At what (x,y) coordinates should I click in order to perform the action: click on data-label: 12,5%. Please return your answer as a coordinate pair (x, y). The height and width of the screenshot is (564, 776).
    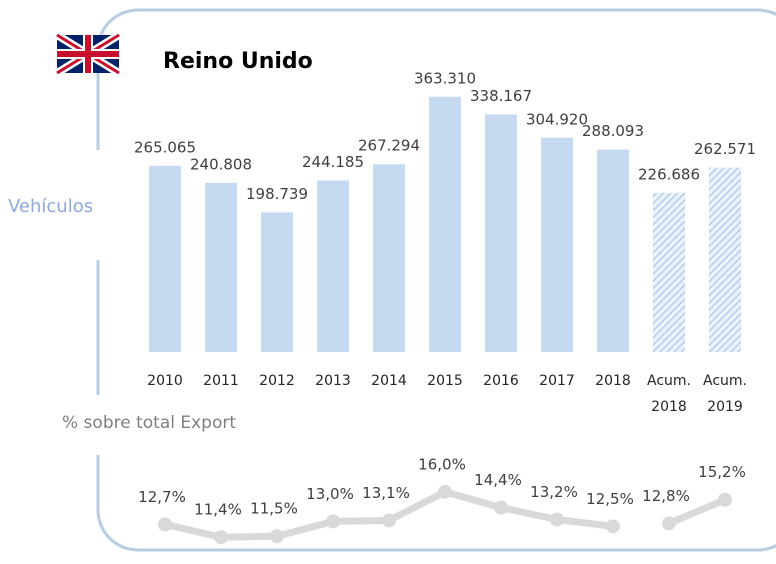
    Looking at the image, I should click on (610, 499).